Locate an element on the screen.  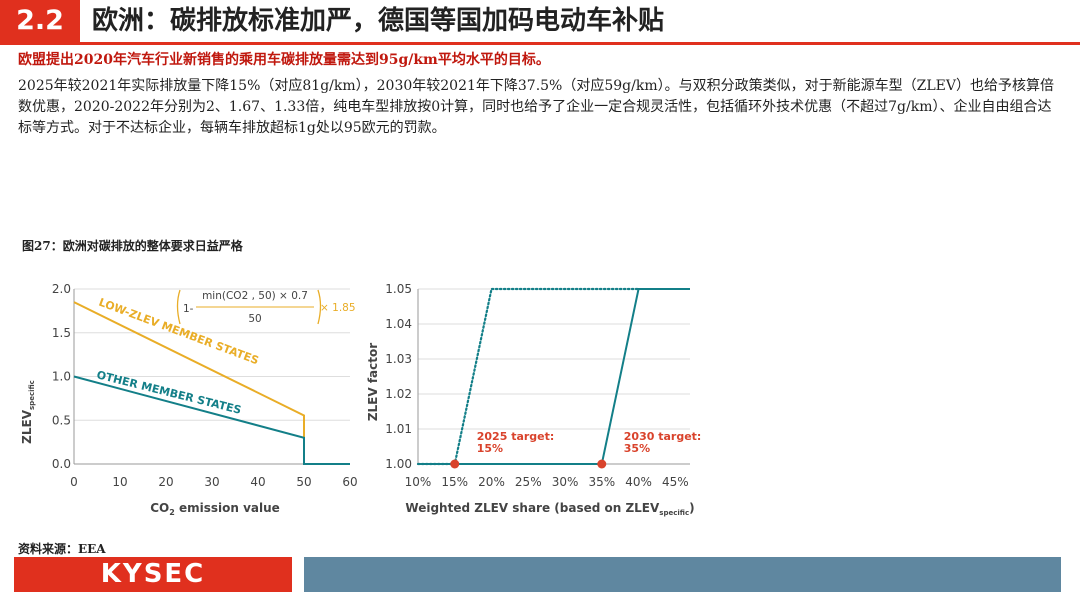
formula-denominator: 50 is located at coordinates (254, 319).